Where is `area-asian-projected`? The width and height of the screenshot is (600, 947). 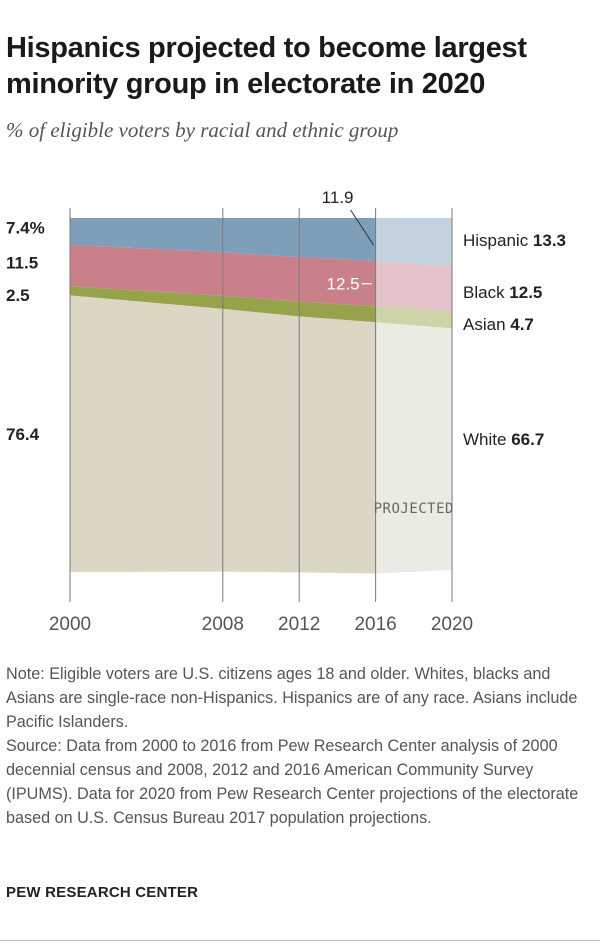 area-asian-projected is located at coordinates (413, 317).